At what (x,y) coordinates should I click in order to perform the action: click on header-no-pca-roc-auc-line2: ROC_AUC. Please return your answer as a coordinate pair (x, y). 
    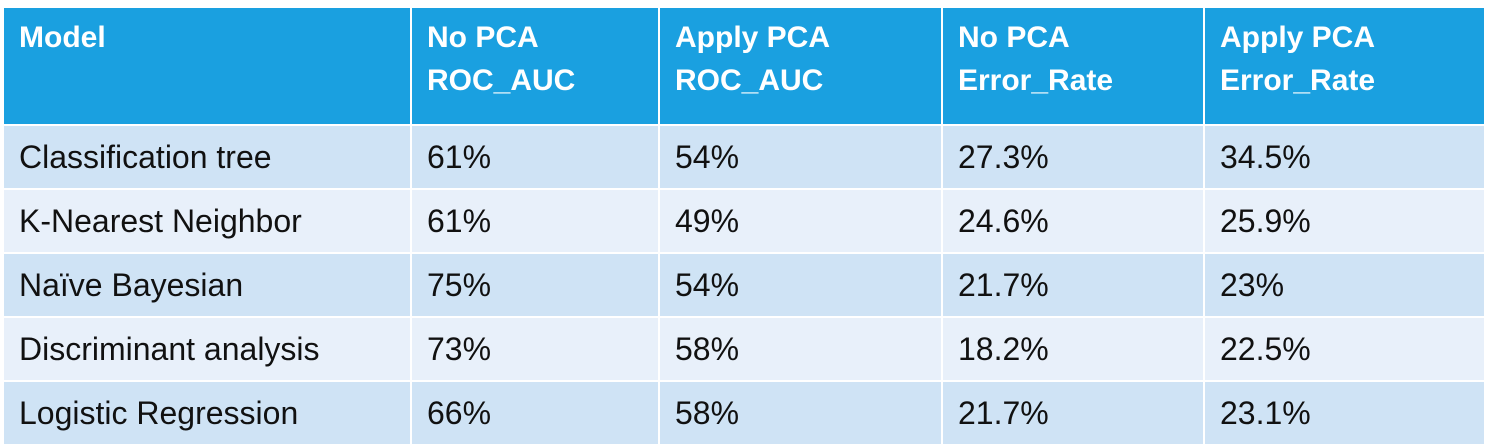
    Looking at the image, I should click on (501, 80).